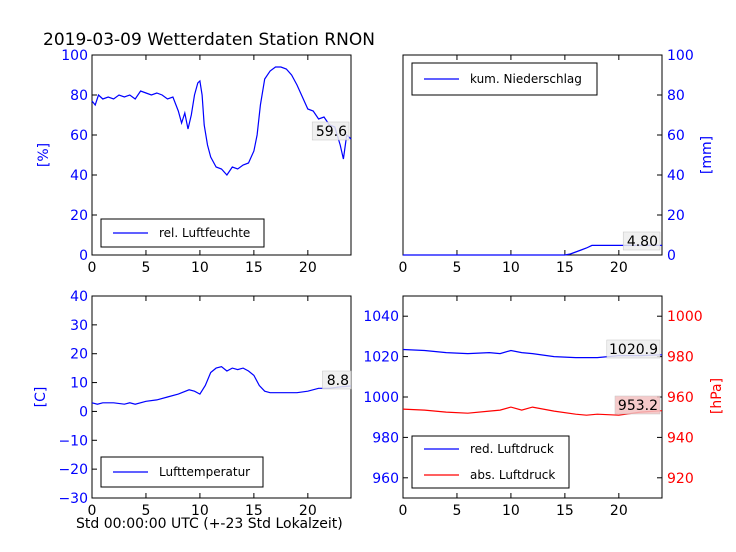 The height and width of the screenshot is (552, 736). Describe the element at coordinates (456, 511) in the screenshot. I see `pressure-xtick-label: 5` at that location.